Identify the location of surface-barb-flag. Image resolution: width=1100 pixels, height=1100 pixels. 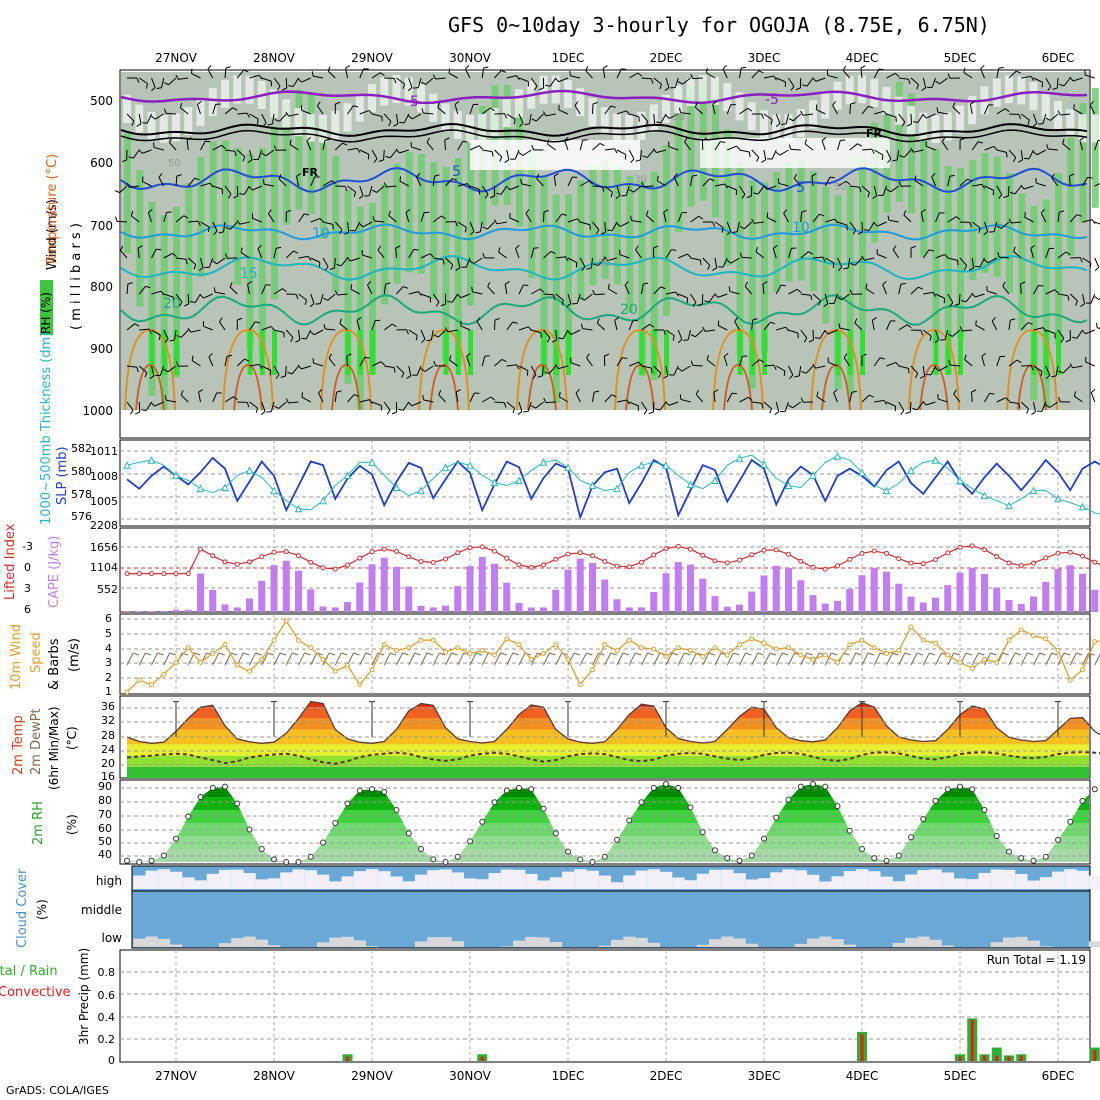
(650, 654).